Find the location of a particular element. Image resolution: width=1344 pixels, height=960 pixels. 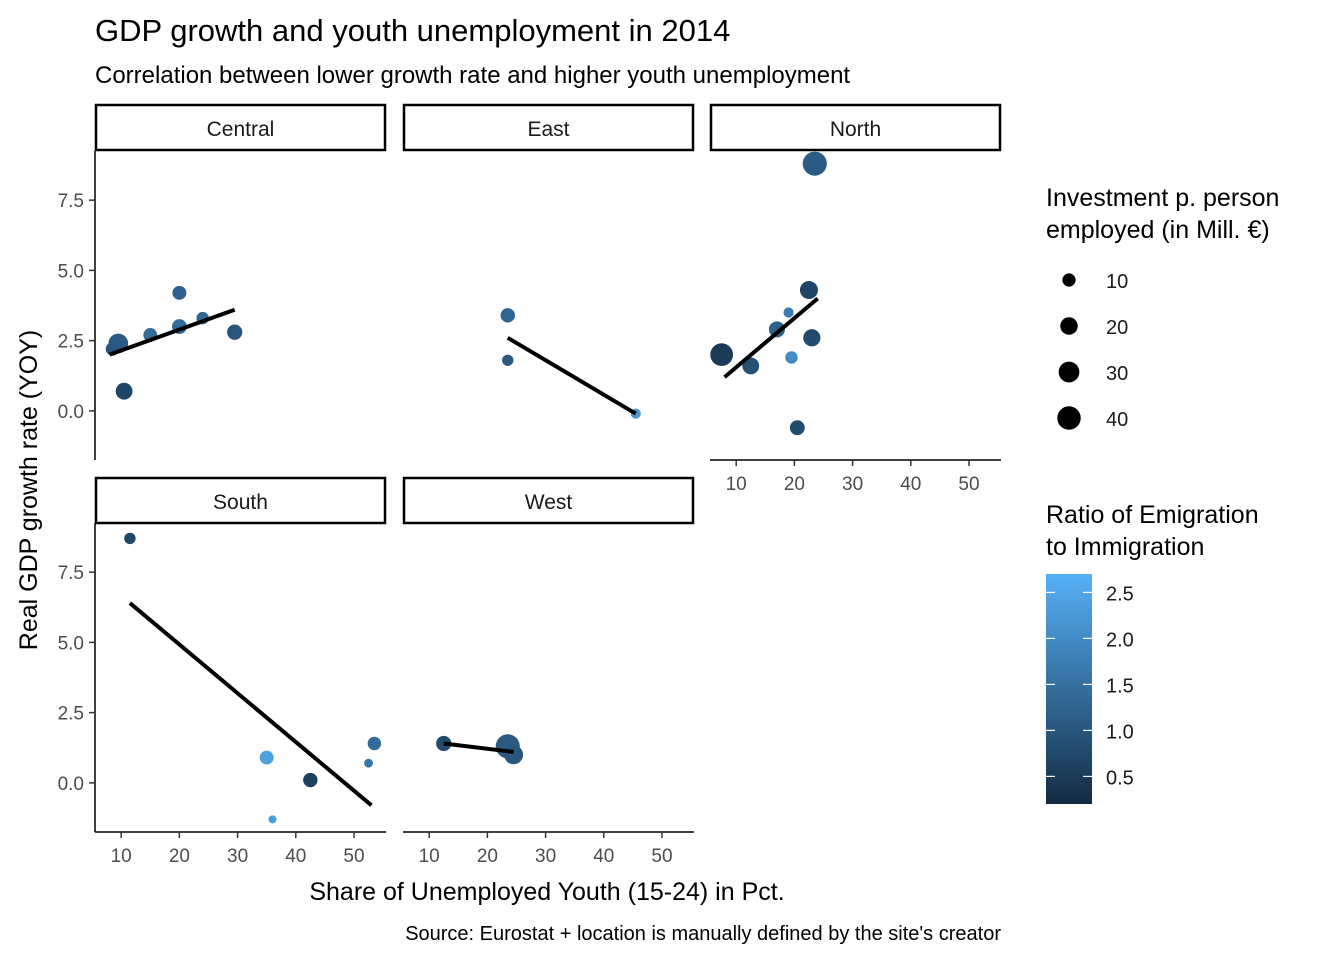

strip-south is located at coordinates (240, 500).